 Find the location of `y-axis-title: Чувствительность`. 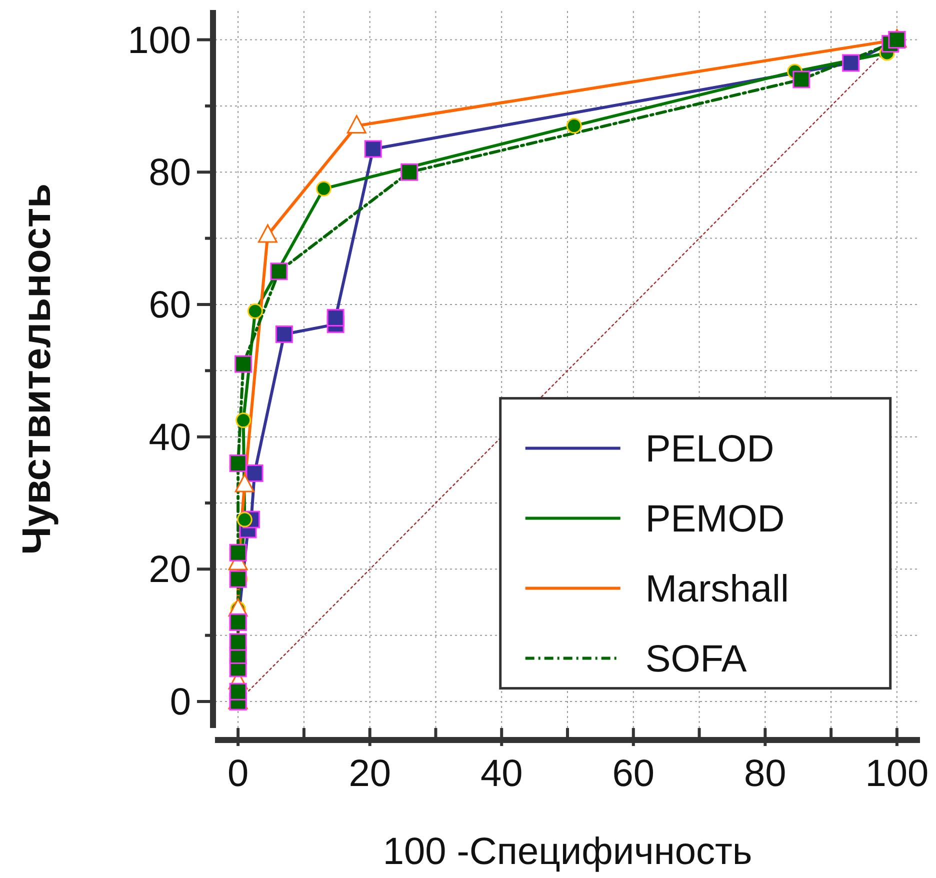

y-axis-title: Чувствительность is located at coordinates (37, 369).